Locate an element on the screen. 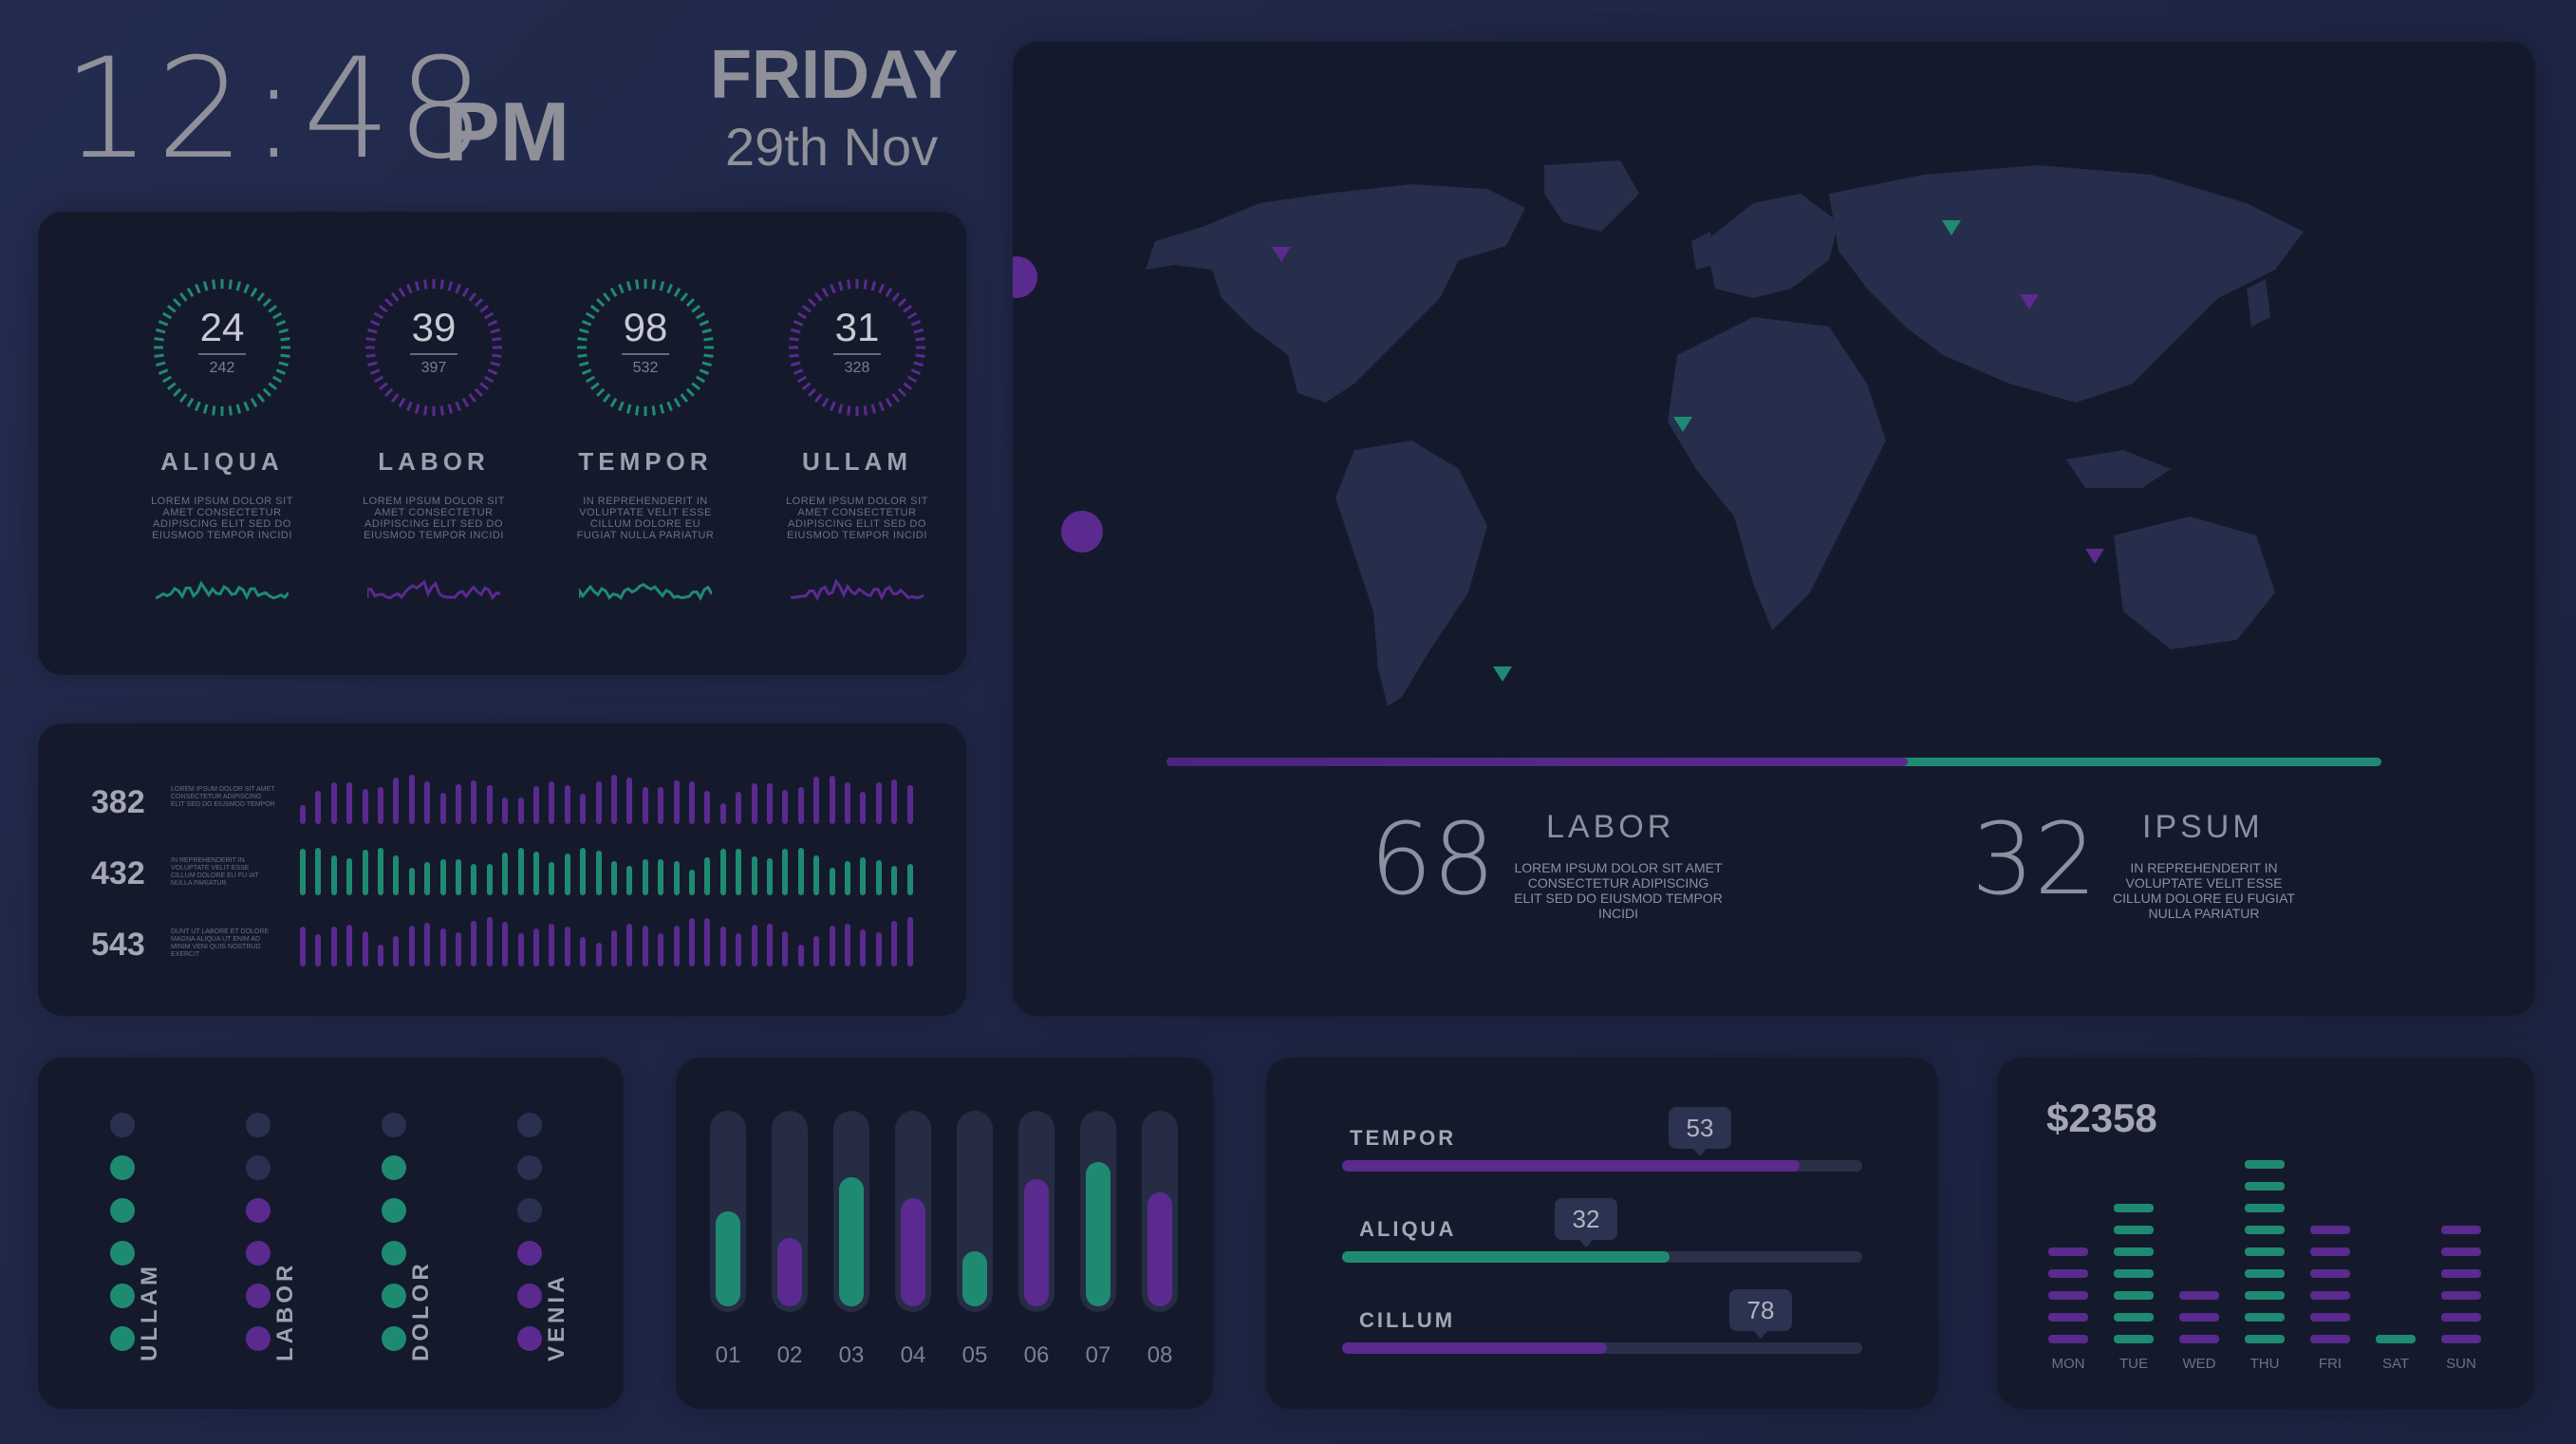 The height and width of the screenshot is (1444, 2576). continent-japan is located at coordinates (2258, 303).